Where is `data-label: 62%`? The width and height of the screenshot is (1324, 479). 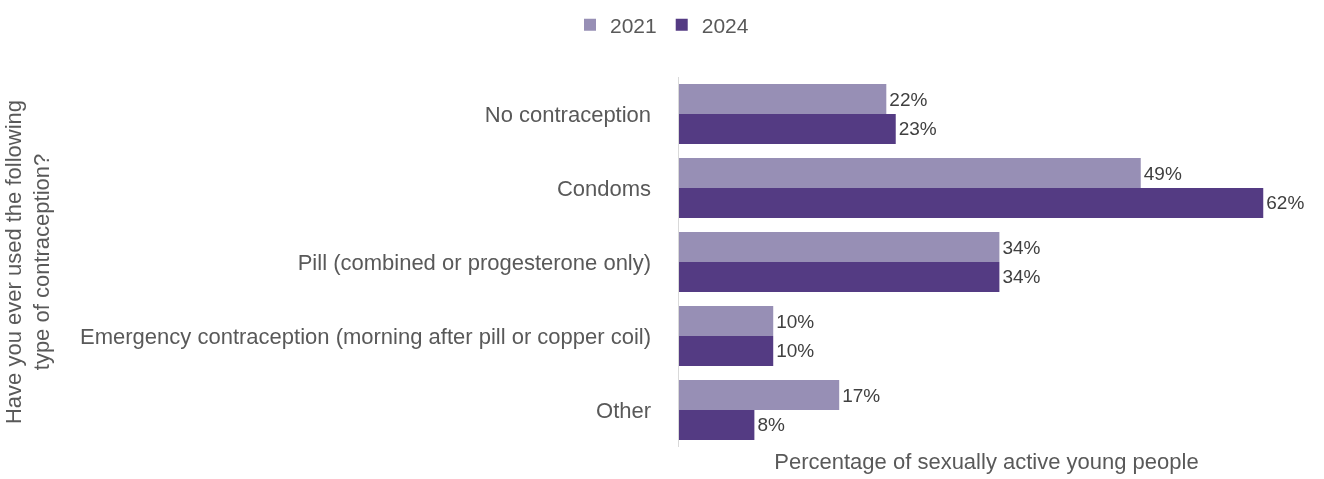
data-label: 62% is located at coordinates (1285, 203).